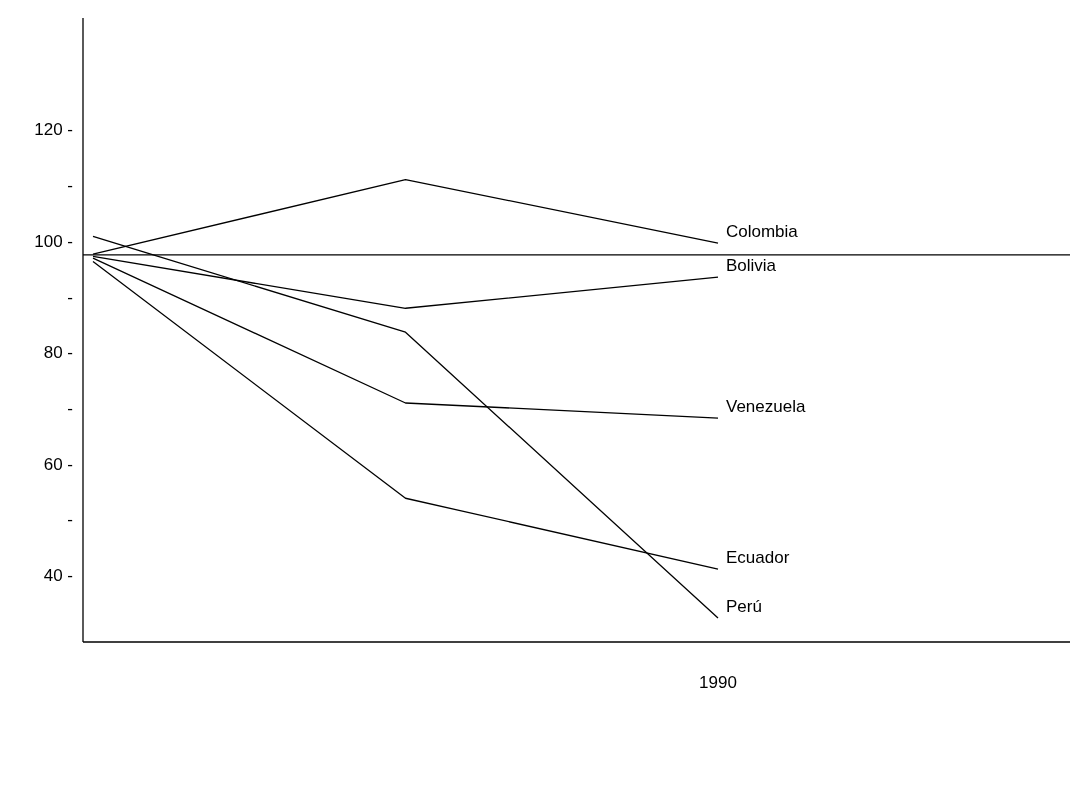  I want to click on y-tick-label: 100 -, so click(53, 241).